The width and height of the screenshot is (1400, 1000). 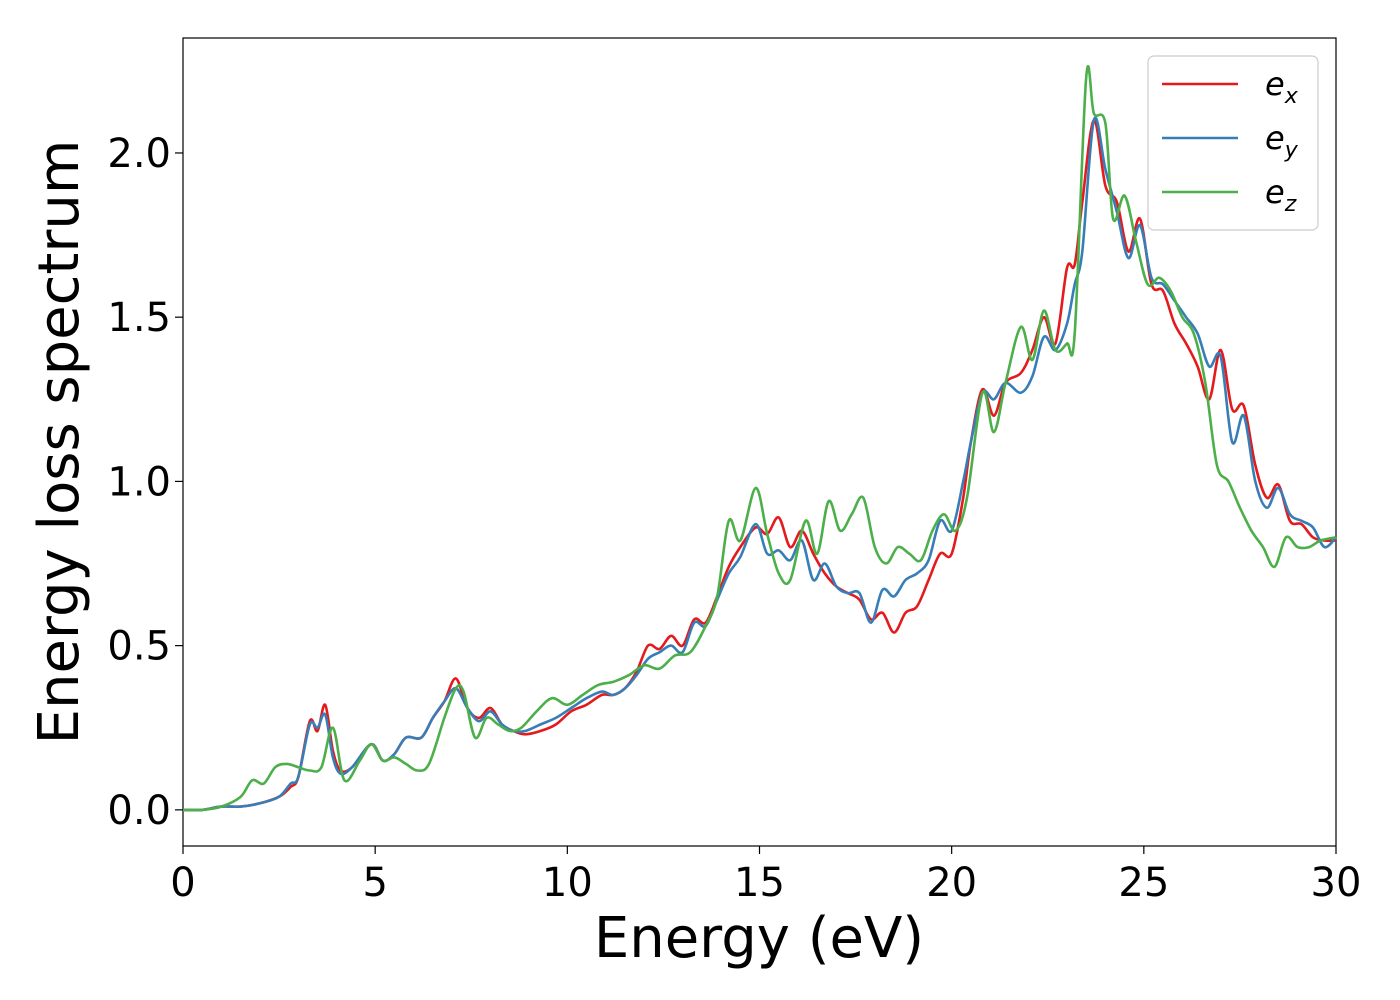 I want to click on x-tick-label: 25, so click(x=1143, y=883).